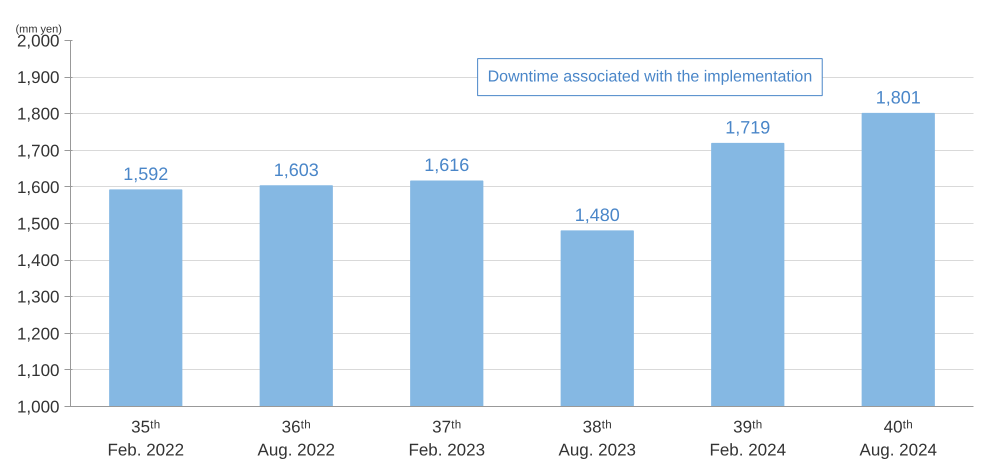  Describe the element at coordinates (38, 187) in the screenshot. I see `y-tick-label: 1,600` at that location.